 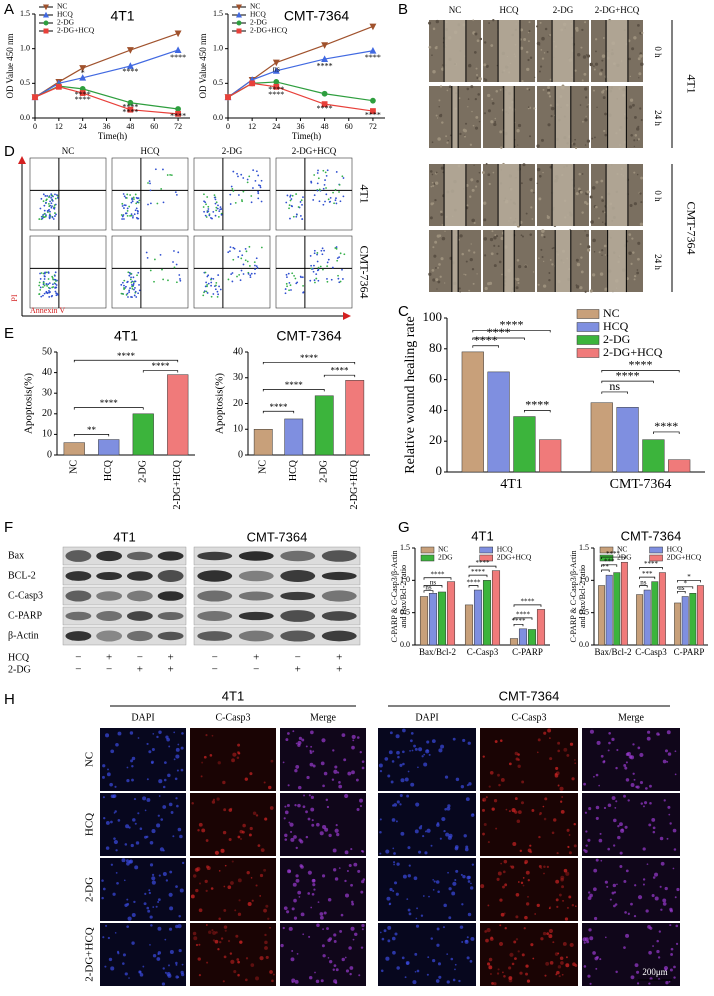 I want to click on fluorescence-image, so click(x=143, y=889).